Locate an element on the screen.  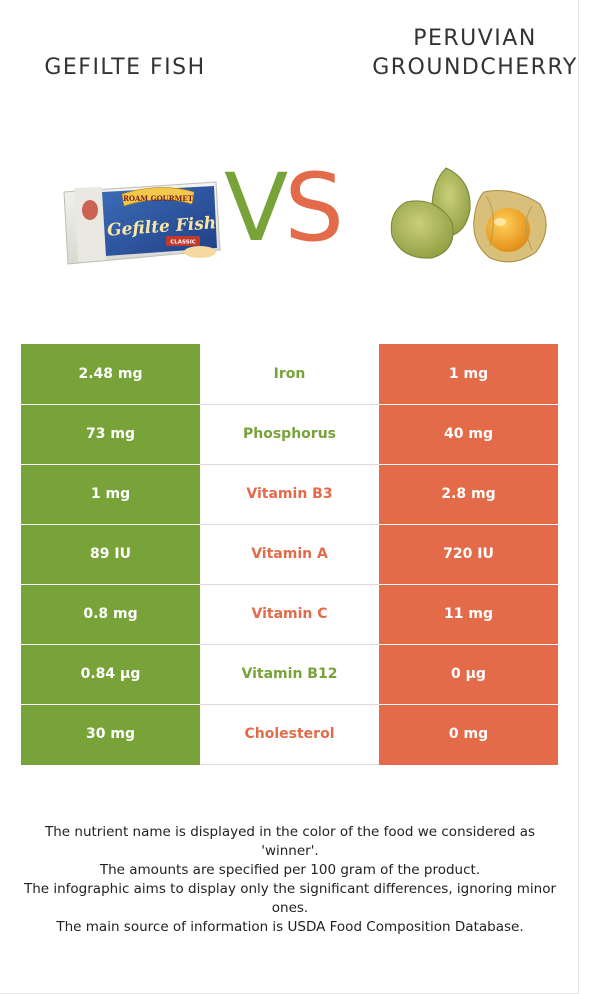
package-brand-text: ROAM GOURMET is located at coordinates (158, 198).